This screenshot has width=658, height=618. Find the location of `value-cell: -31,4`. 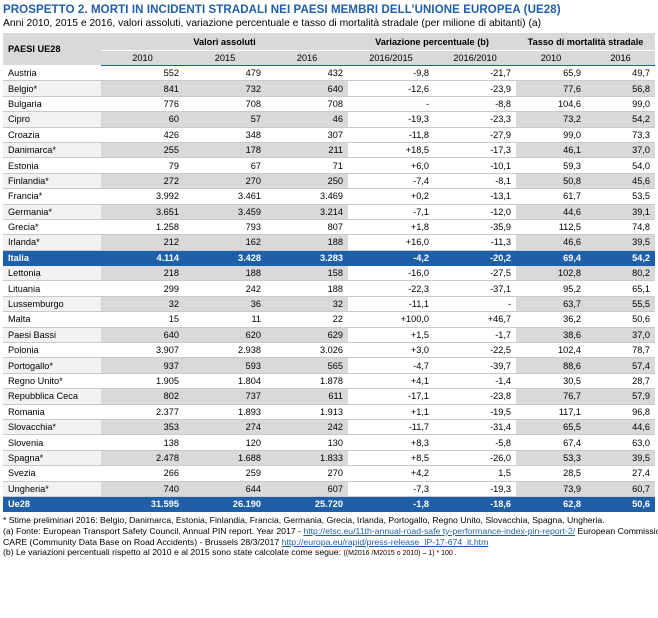

value-cell: -31,4 is located at coordinates (475, 427).